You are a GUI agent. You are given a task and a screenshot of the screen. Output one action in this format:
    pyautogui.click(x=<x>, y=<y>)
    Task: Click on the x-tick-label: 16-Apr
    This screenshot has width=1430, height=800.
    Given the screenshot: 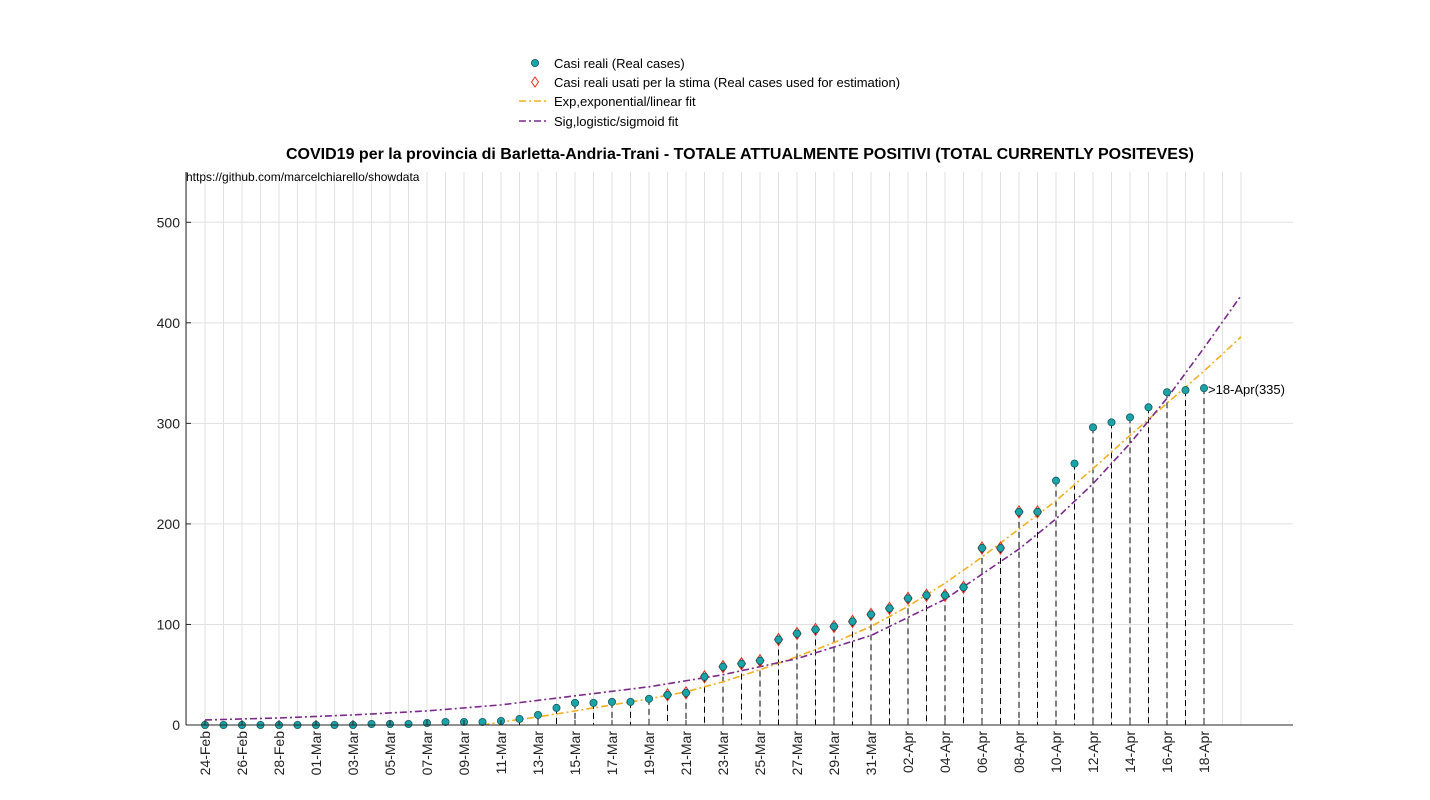 What is the action you would take?
    pyautogui.click(x=1167, y=752)
    